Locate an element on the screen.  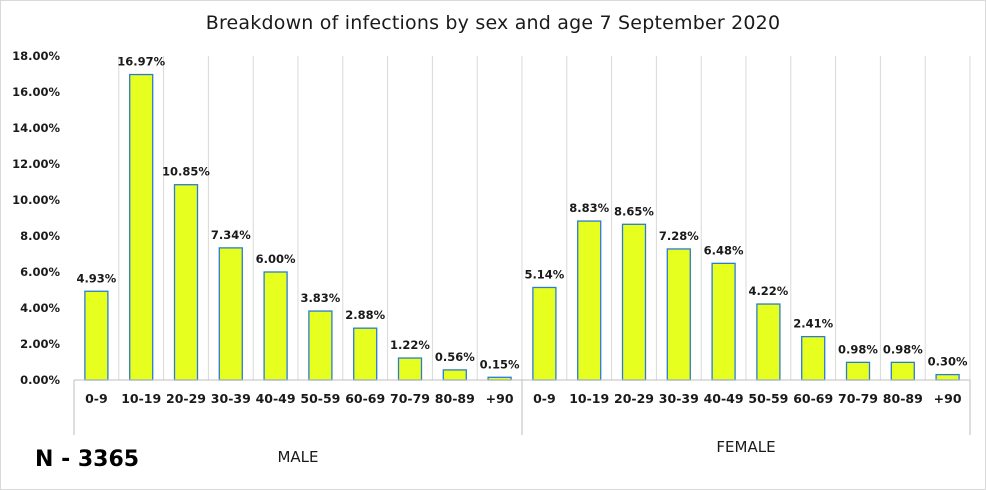
data-label: 6.48% is located at coordinates (724, 250).